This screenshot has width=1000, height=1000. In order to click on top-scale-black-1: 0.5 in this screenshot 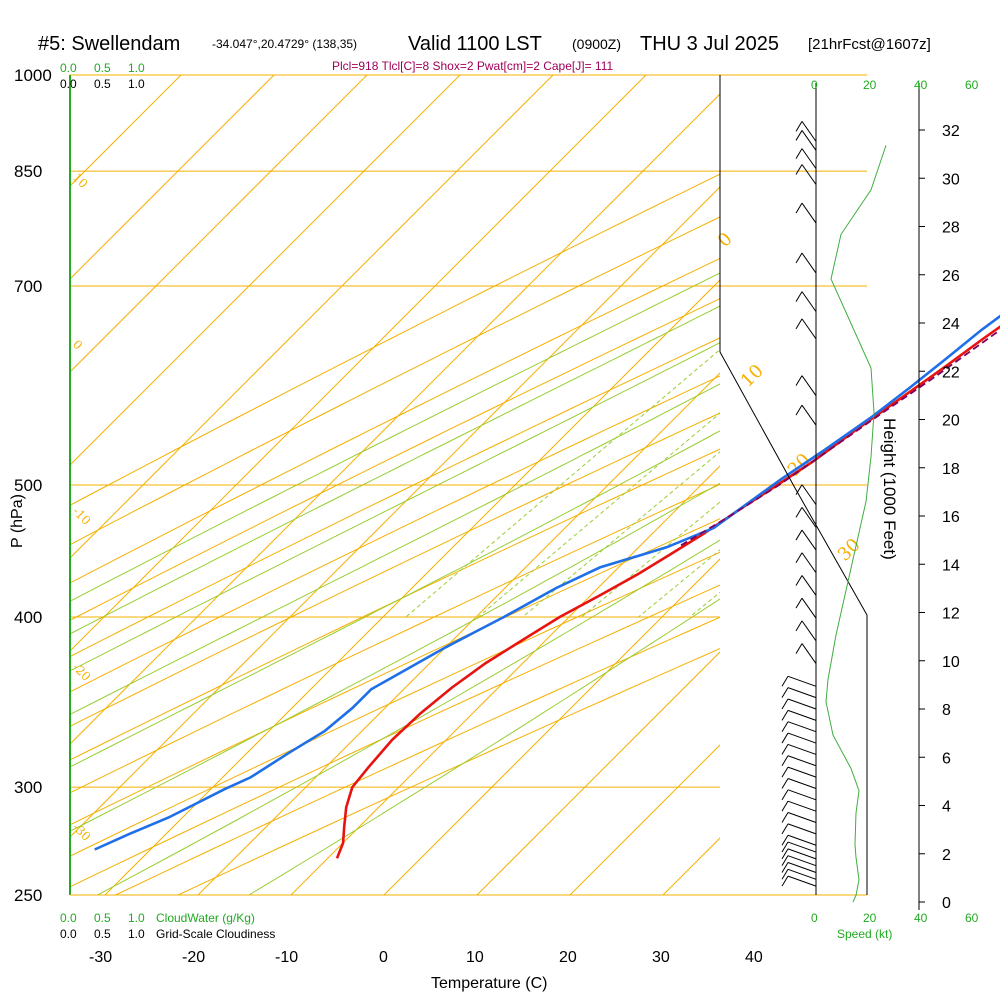, I will do `click(102, 84)`.